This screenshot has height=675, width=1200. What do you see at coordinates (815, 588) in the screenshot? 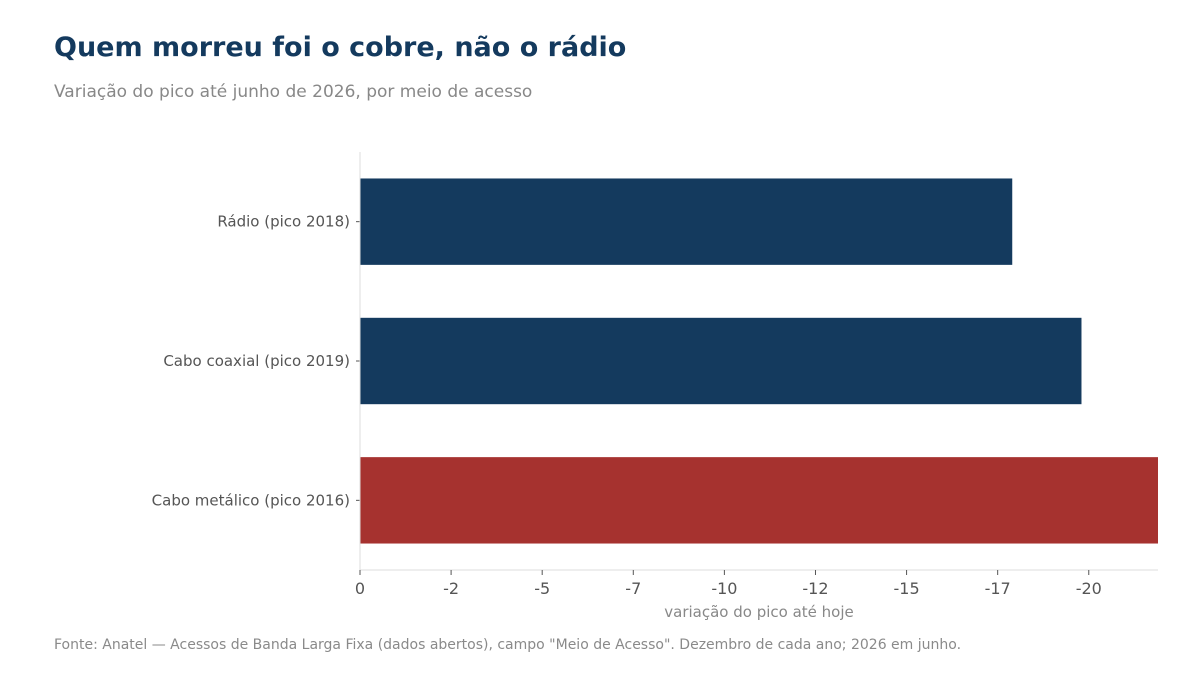
I see `x-tick-label: -12` at bounding box center [815, 588].